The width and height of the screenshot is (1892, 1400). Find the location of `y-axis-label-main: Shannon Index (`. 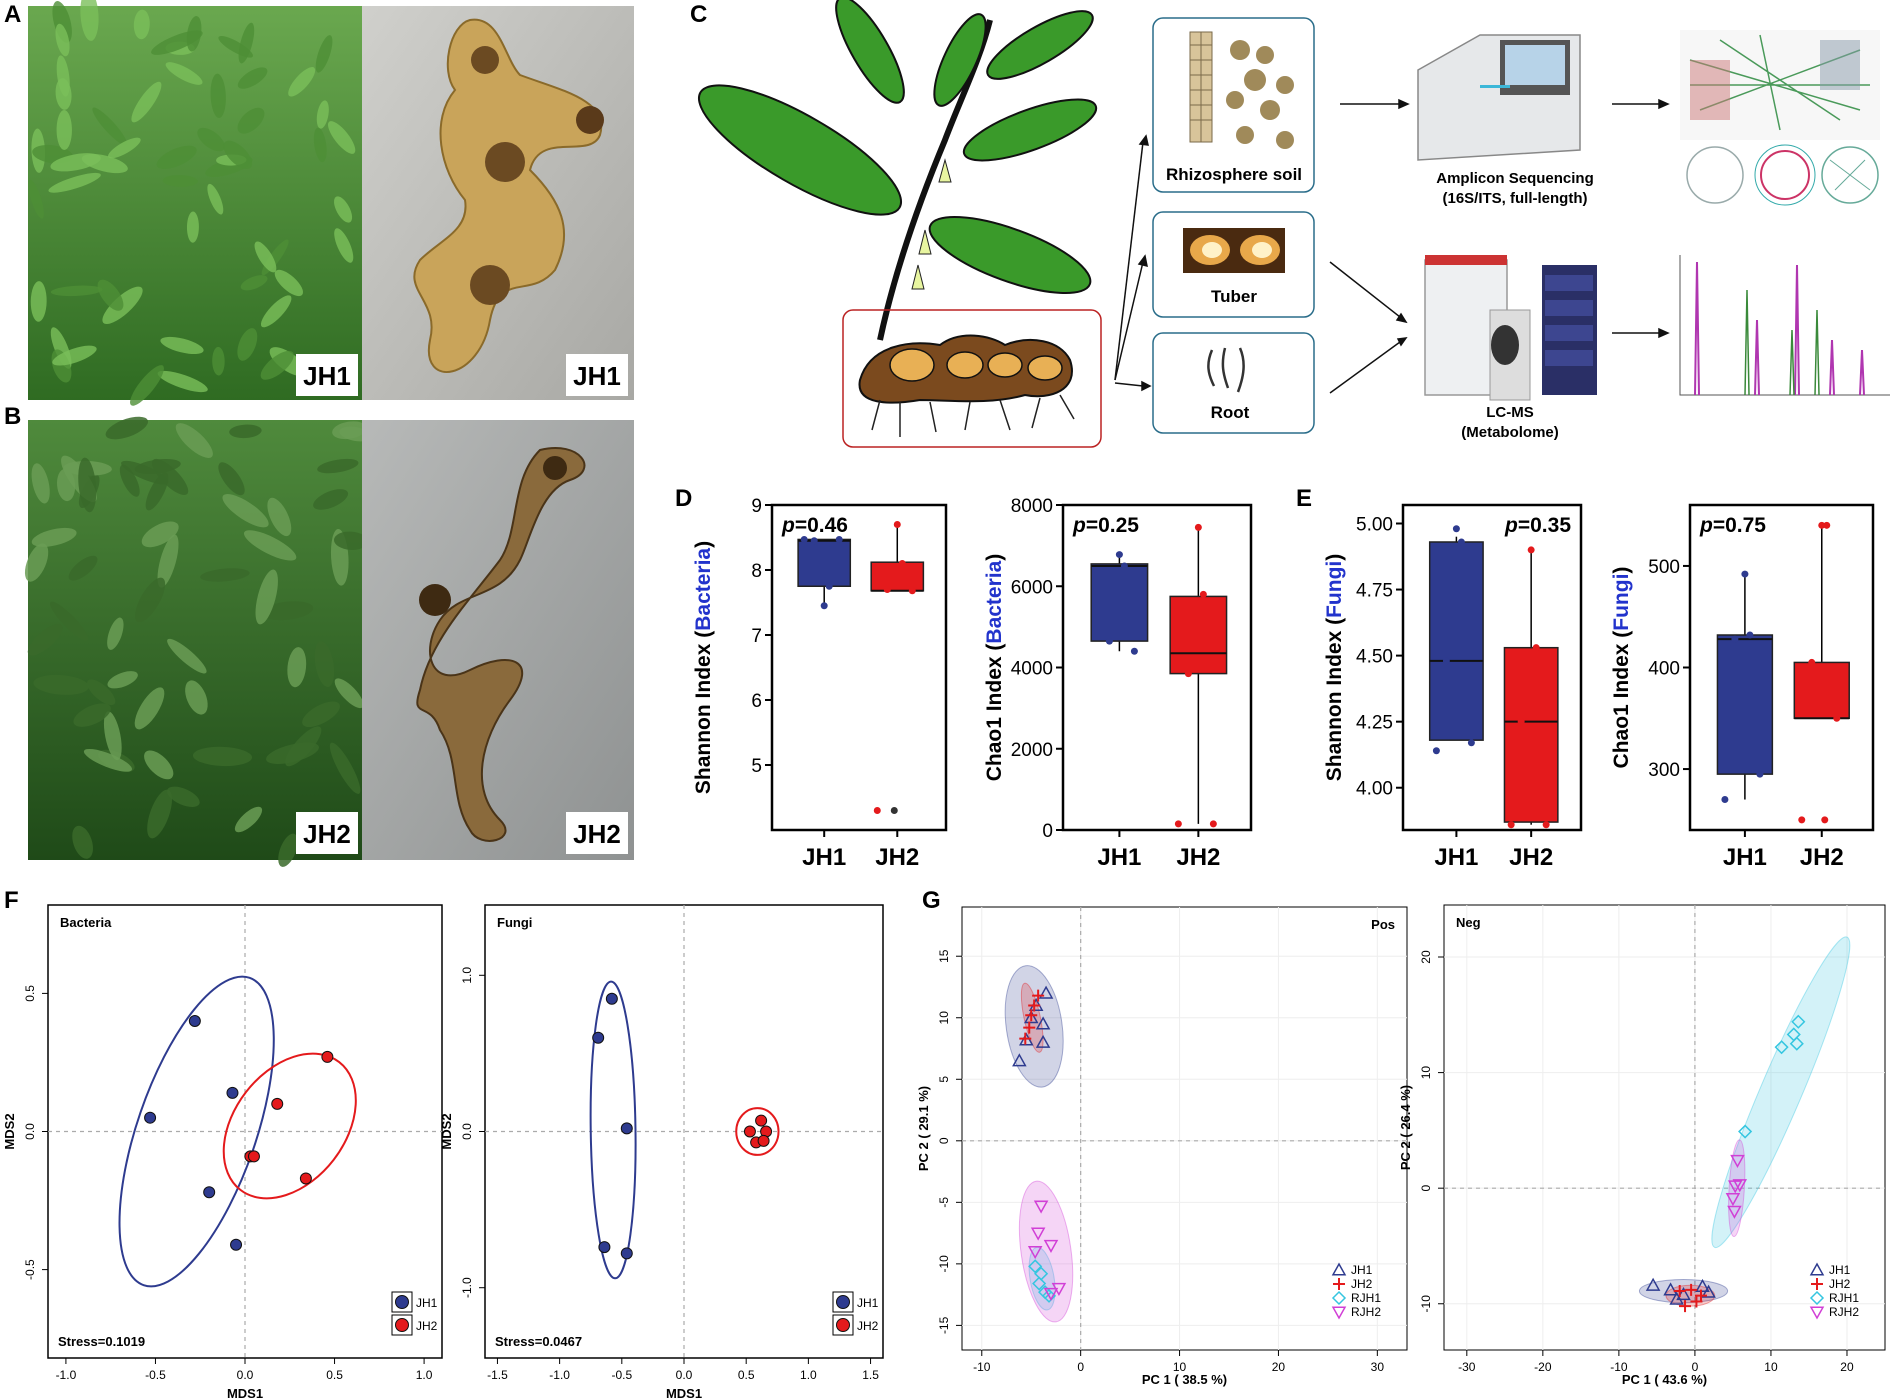

y-axis-label-main: Shannon Index ( is located at coordinates (1334, 699).